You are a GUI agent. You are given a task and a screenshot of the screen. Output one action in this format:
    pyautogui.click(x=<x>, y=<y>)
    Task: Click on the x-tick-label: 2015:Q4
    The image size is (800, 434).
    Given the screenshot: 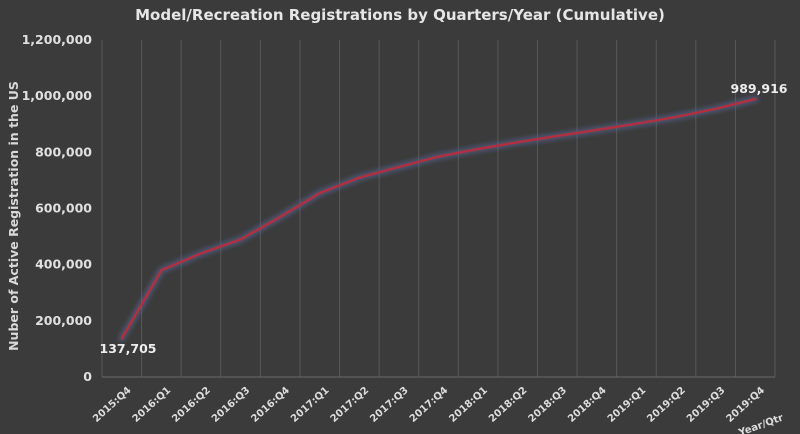 What is the action you would take?
    pyautogui.click(x=112, y=405)
    